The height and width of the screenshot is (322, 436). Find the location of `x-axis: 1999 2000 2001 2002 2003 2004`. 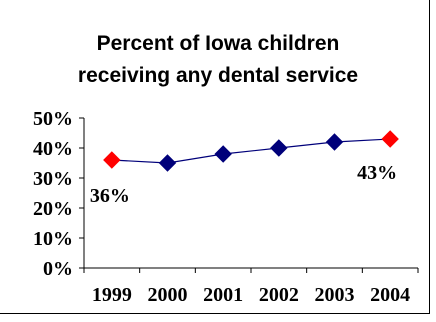

x-axis: 1999 2000 2001 2002 2003 2004 is located at coordinates (251, 286).